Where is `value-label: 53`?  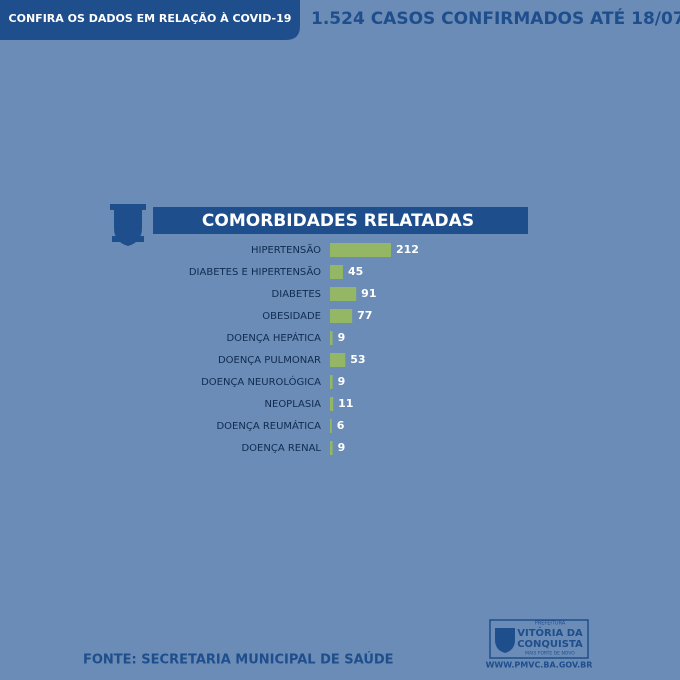 value-label: 53 is located at coordinates (357, 359).